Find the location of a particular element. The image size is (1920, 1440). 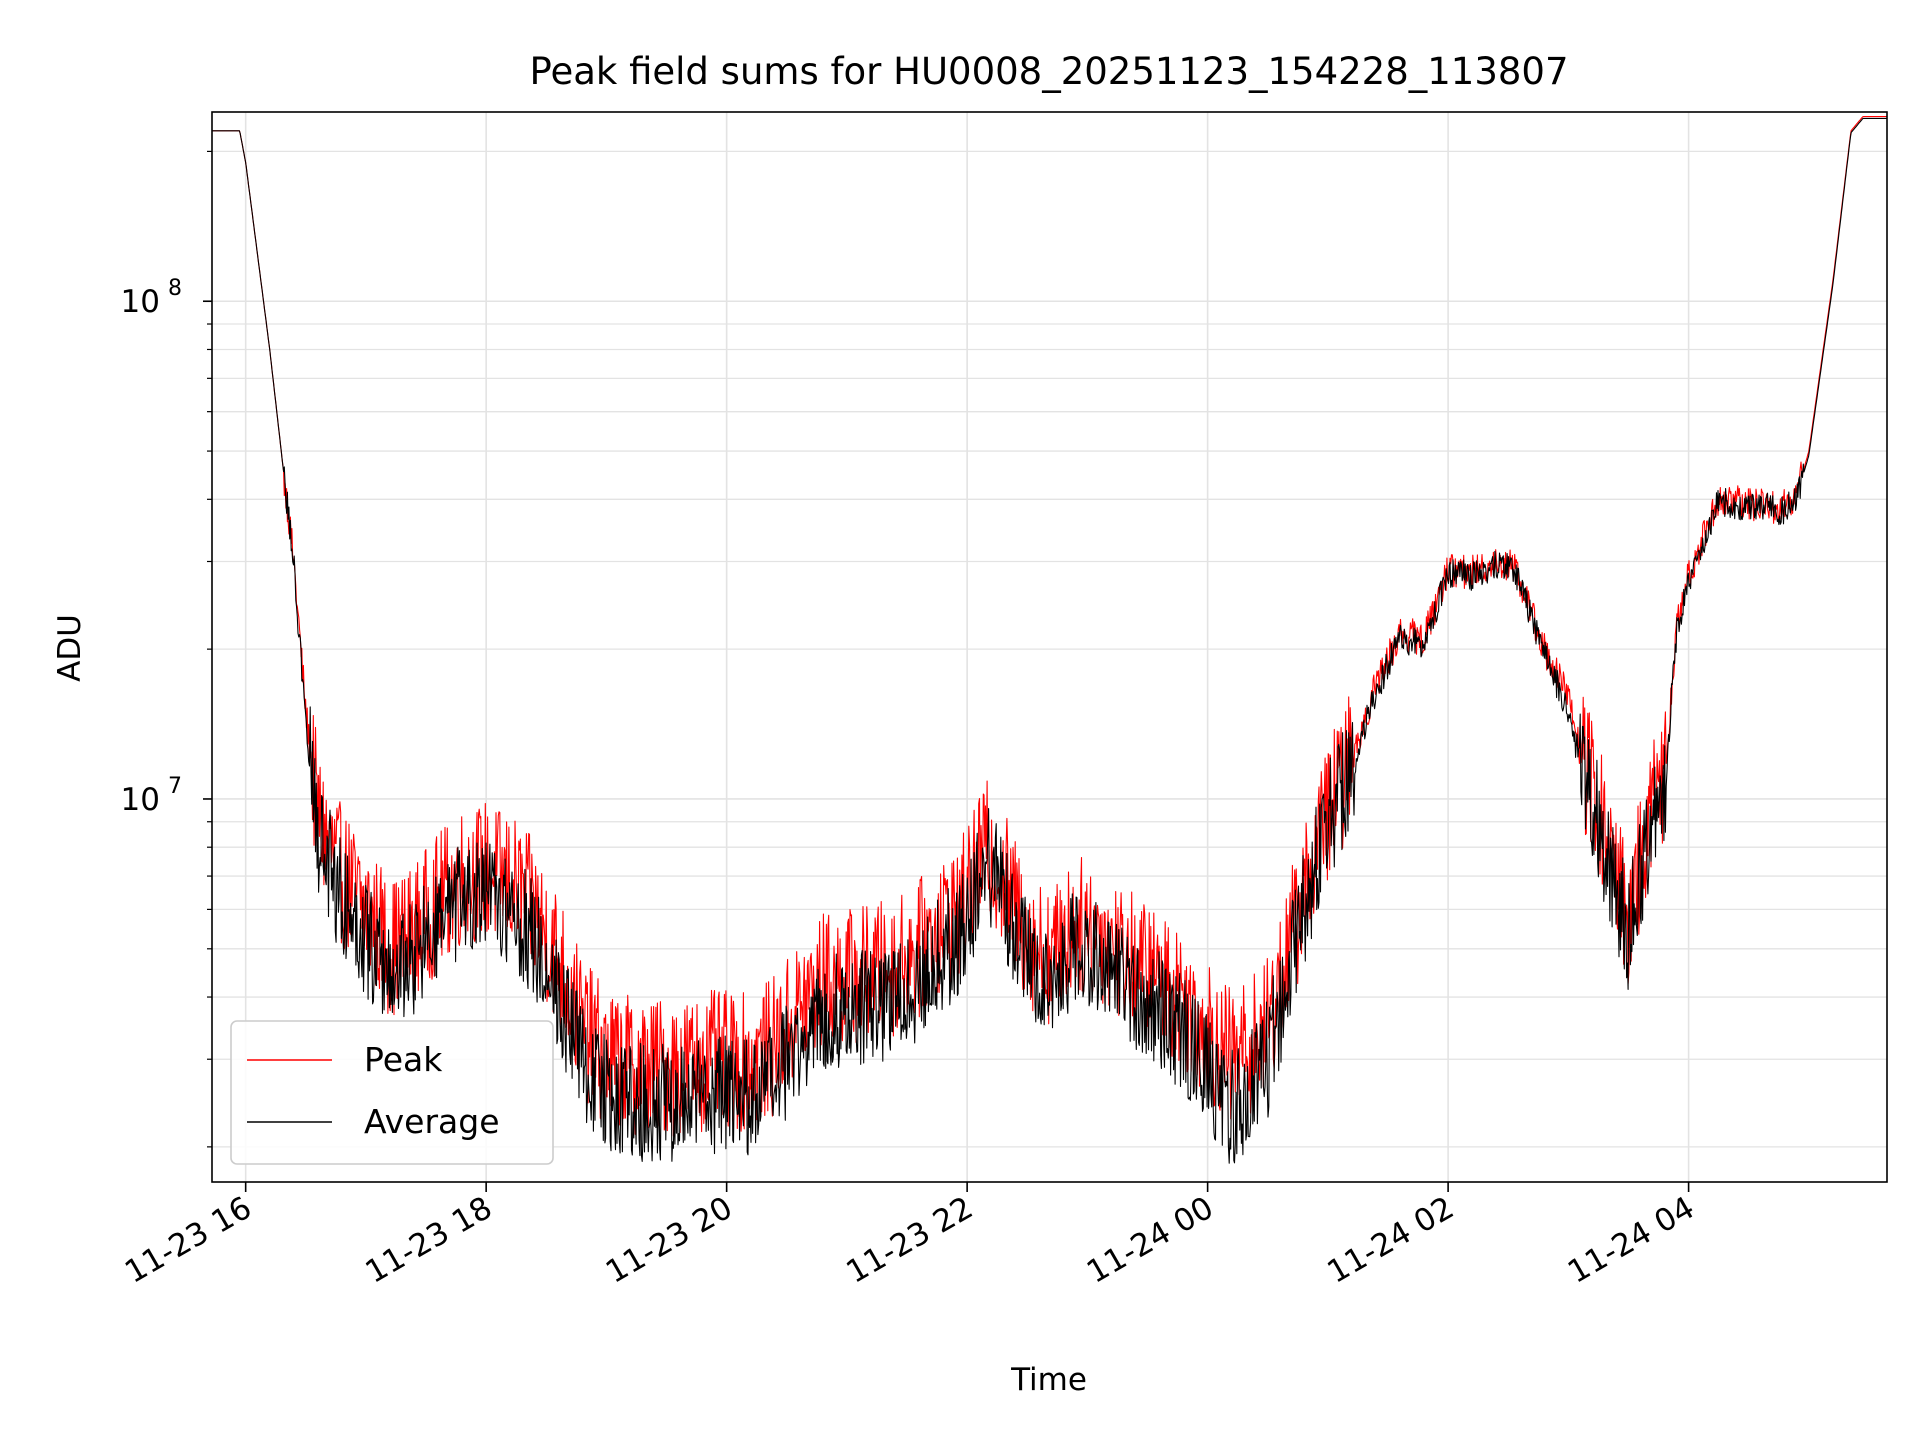

legend-label-peak: Peak is located at coordinates (403, 1059).